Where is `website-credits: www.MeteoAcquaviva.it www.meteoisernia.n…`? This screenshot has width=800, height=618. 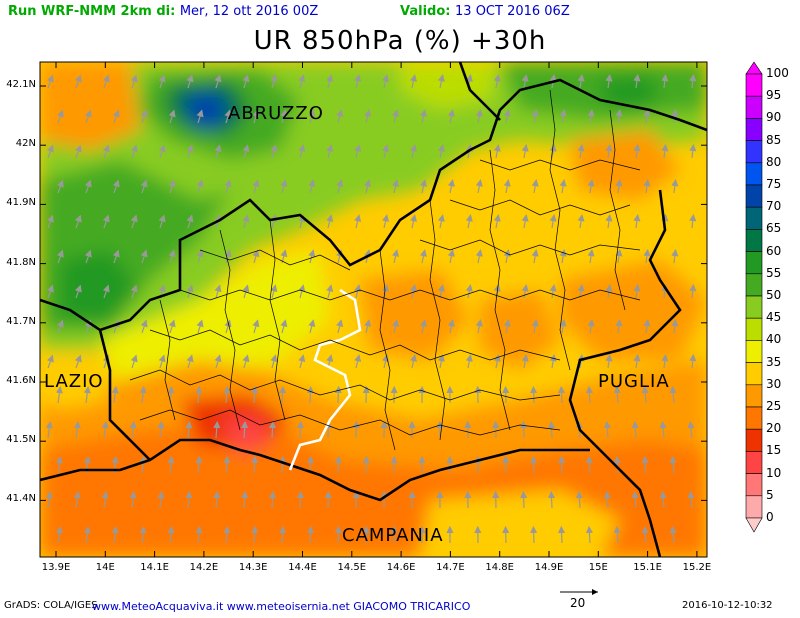
website-credits: www.MeteoAcquaviva.it www.meteoisernia.n… is located at coordinates (281, 606).